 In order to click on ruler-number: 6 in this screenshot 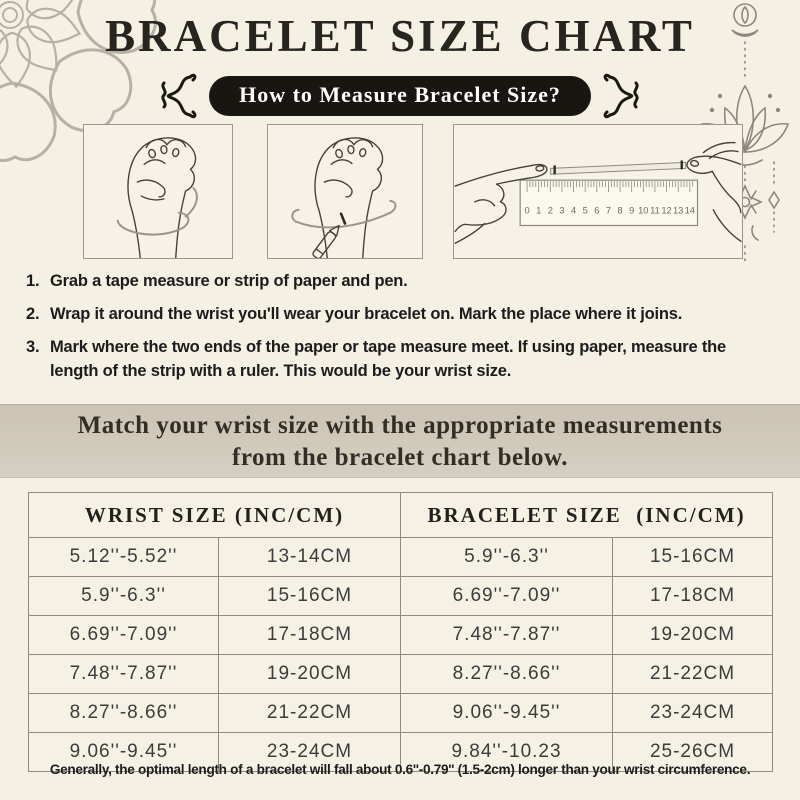, I will do `click(596, 211)`.